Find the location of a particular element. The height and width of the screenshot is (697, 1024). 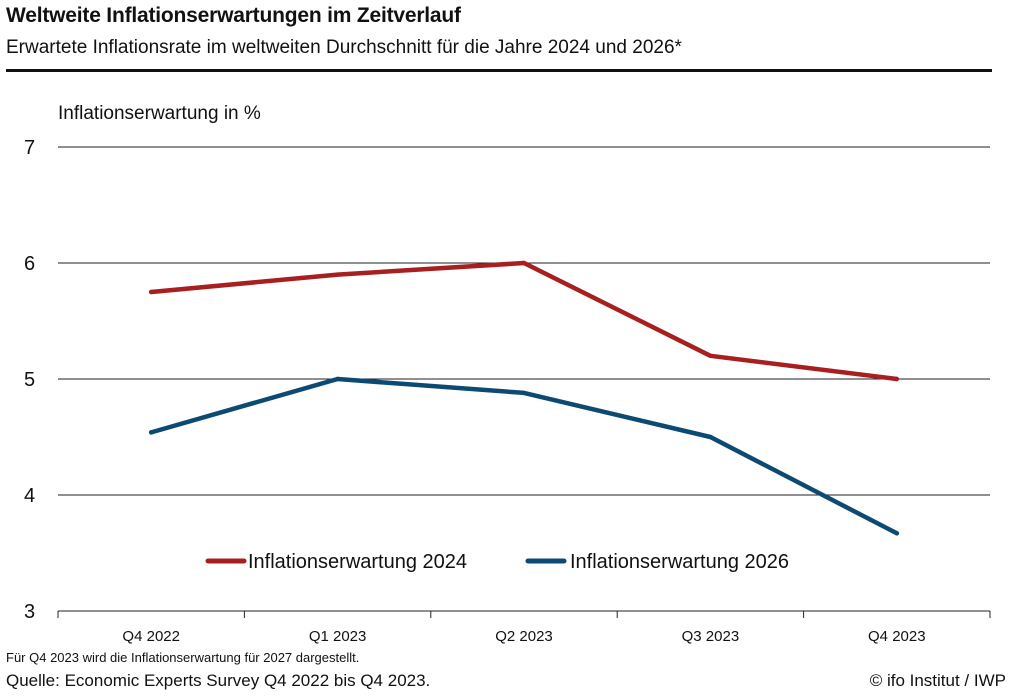

header-divider is located at coordinates (499, 70).